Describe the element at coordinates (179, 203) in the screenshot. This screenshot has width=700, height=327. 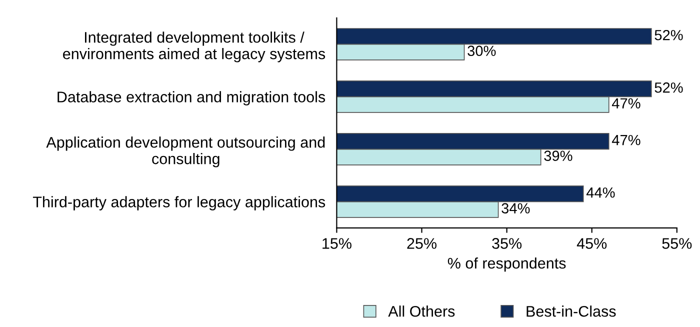
I see `y-tick-label: Third-party adapters for legacy applications` at that location.